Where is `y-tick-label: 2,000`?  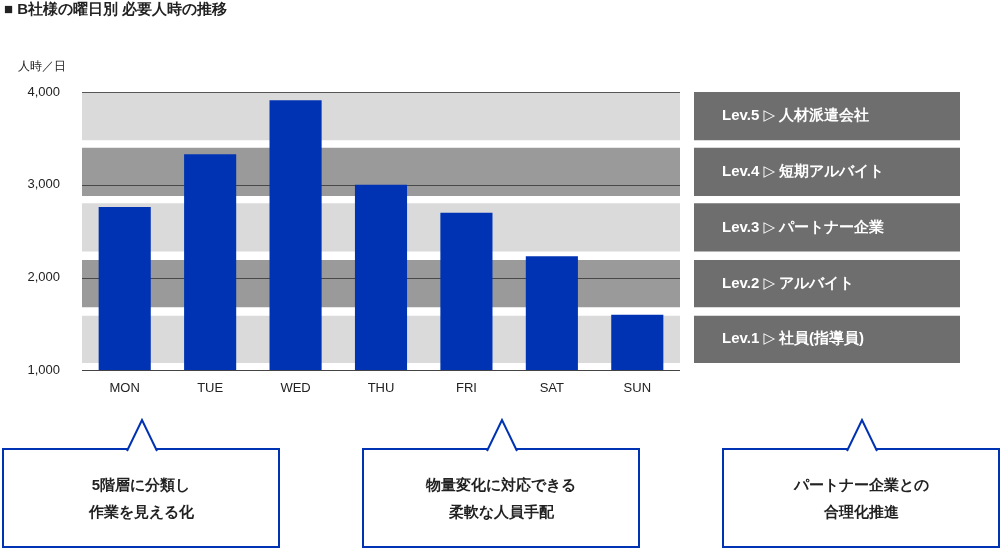
y-tick-label: 2,000 is located at coordinates (43, 277).